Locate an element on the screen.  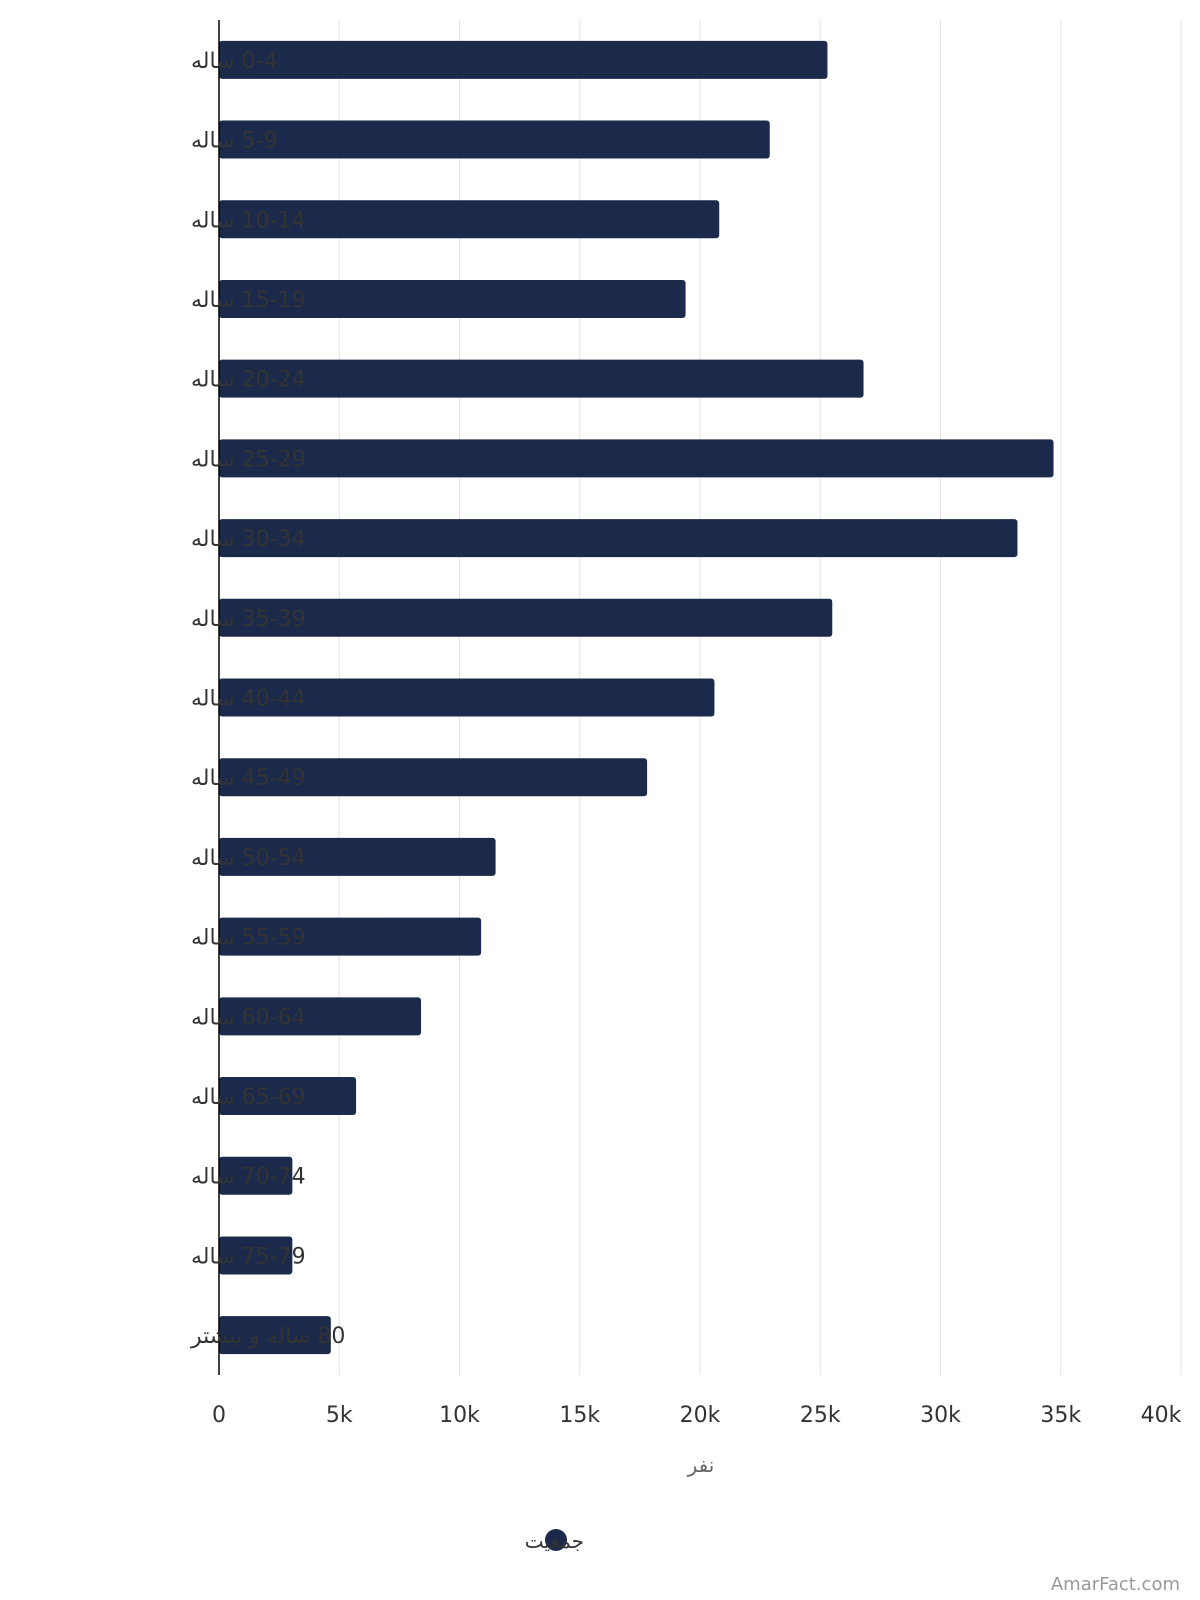
legend: جمعیت is located at coordinates (554, 1541).